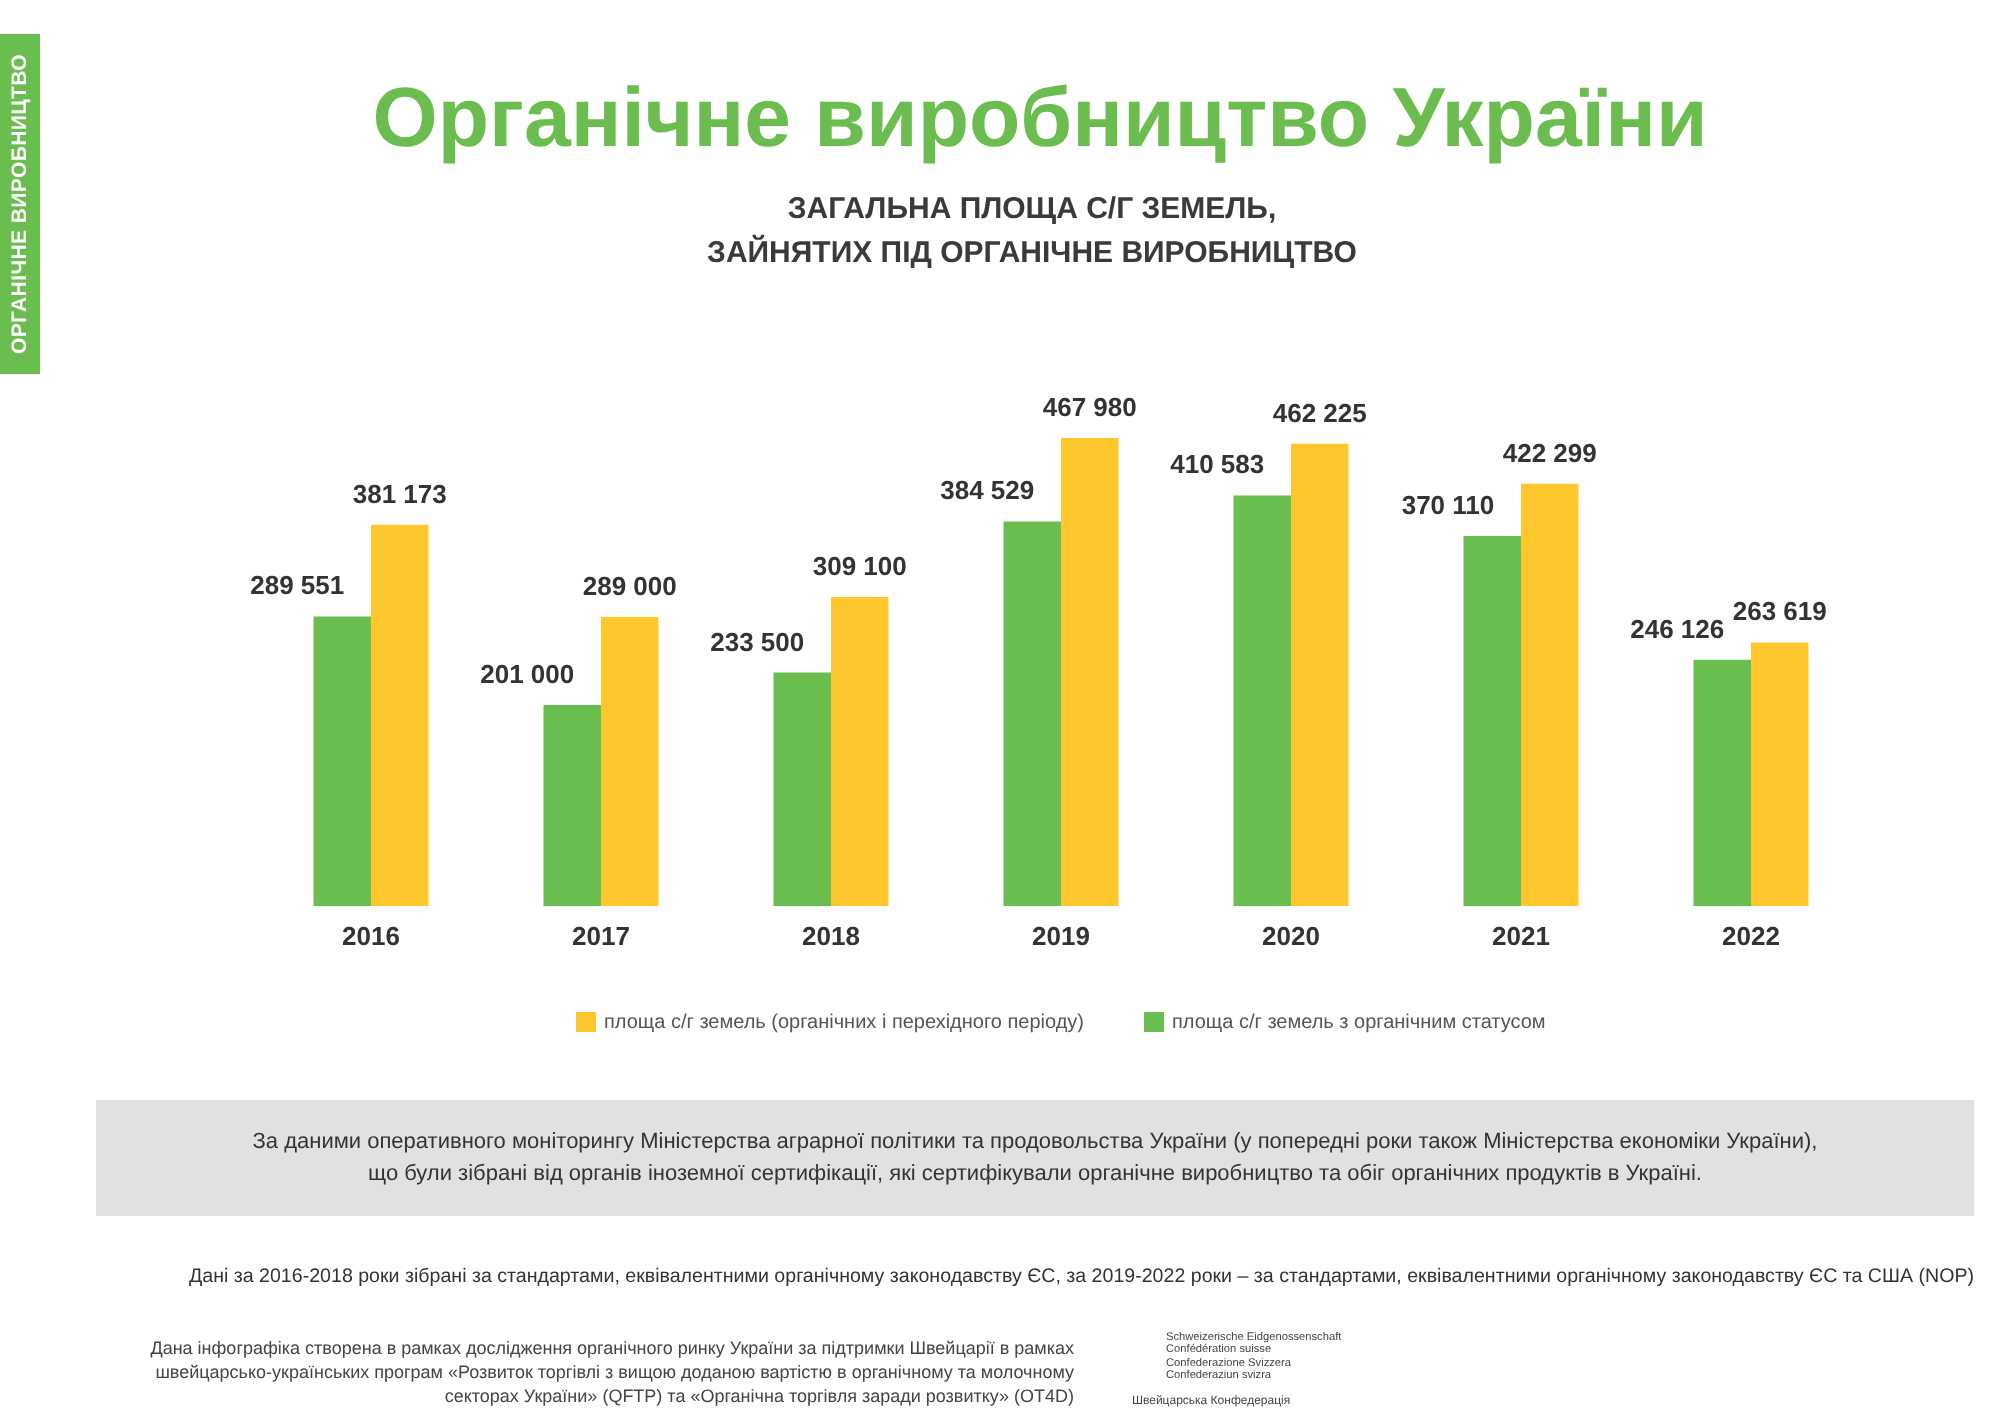 The width and height of the screenshot is (2000, 1416). Describe the element at coordinates (1677, 628) in the screenshot. I see `data-label: 246 126` at that location.